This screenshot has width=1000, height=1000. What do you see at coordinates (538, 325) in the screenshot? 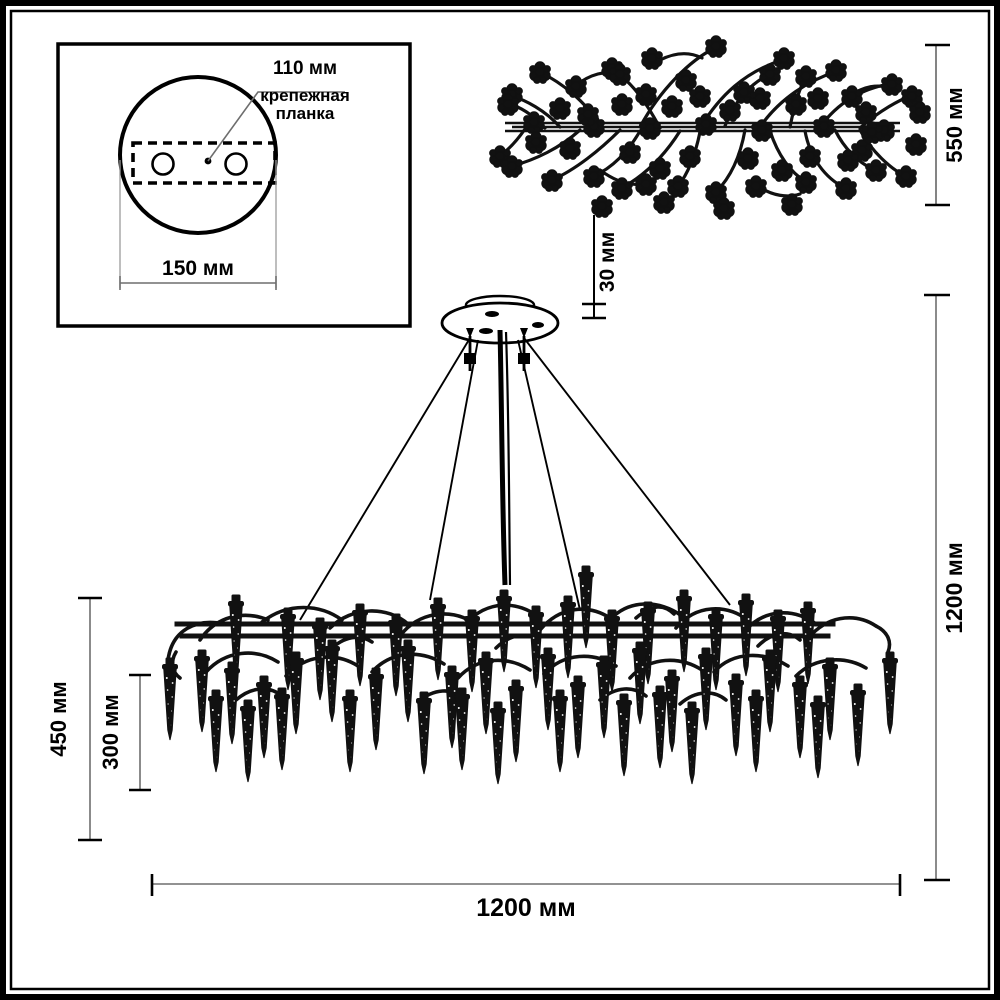
I see `canopy-slot-right` at bounding box center [538, 325].